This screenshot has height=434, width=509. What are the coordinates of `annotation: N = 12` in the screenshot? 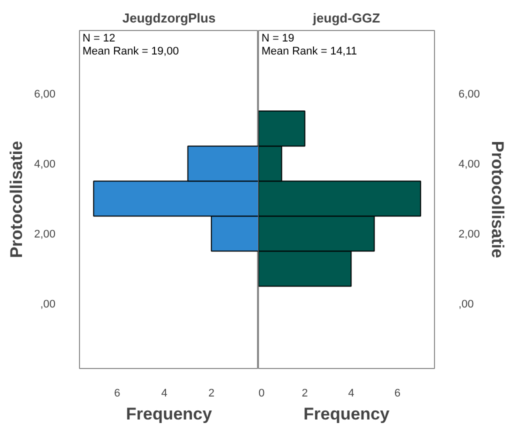 It's located at (99, 38).